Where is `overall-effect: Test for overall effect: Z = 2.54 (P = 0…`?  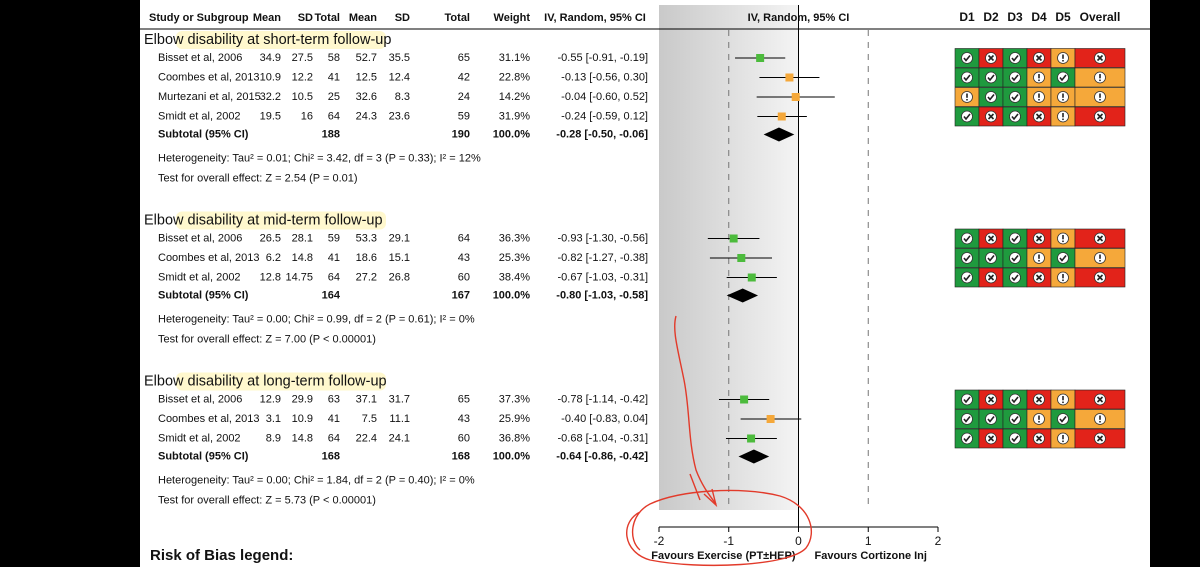
overall-effect: Test for overall effect: Z = 2.54 (P = 0… is located at coordinates (258, 178).